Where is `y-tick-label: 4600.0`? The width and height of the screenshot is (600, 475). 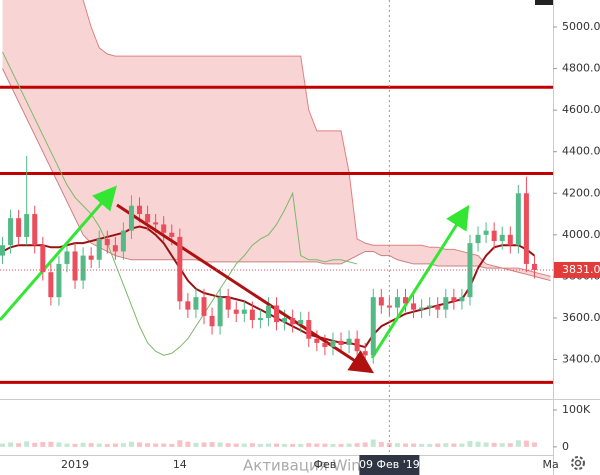
y-tick-label: 4600.0 is located at coordinates (581, 109).